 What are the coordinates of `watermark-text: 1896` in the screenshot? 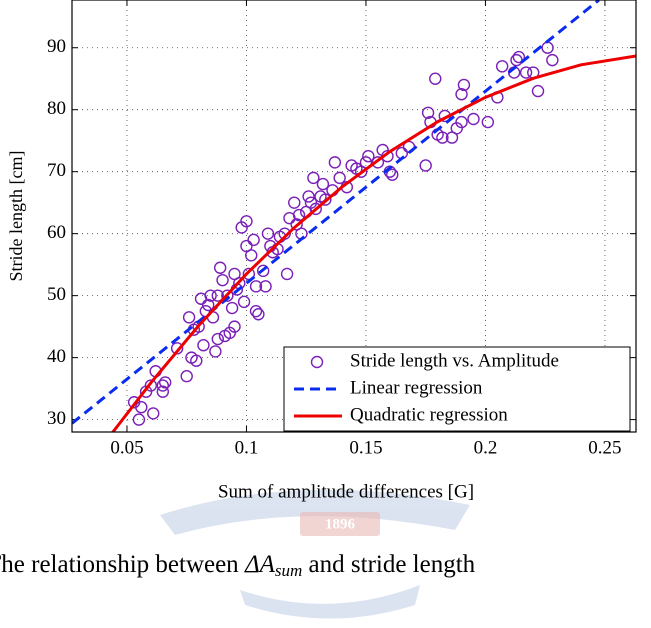 It's located at (340, 524).